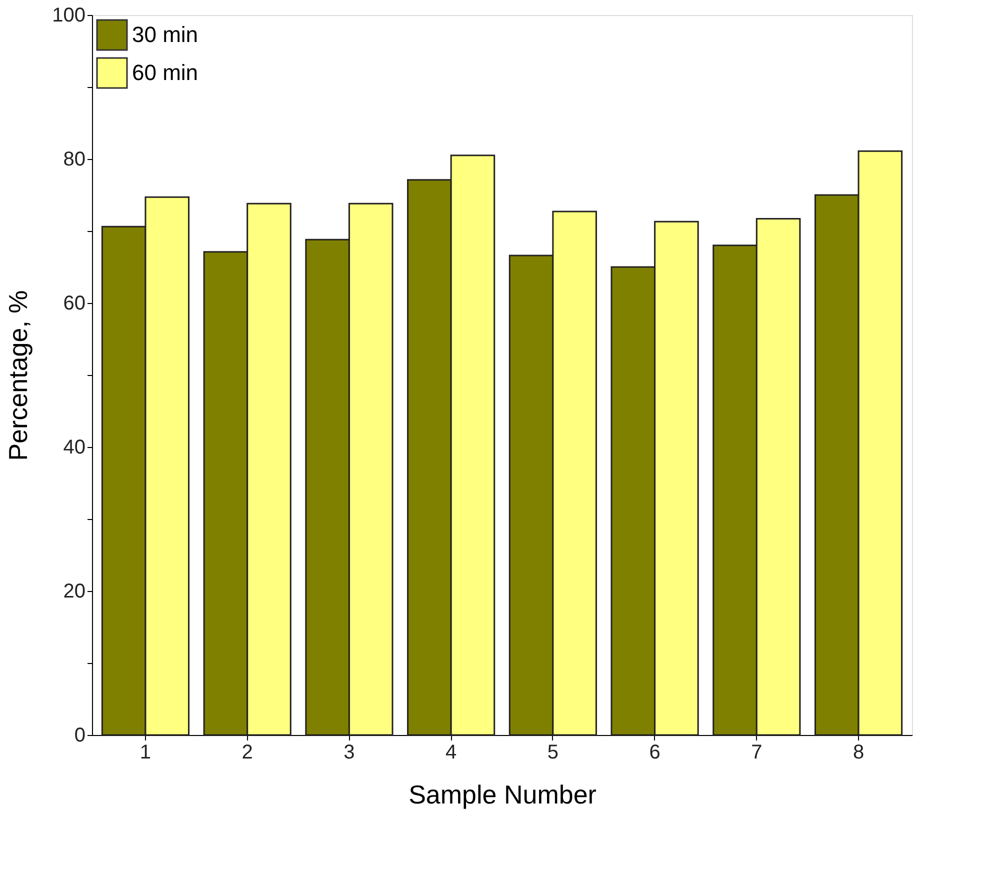 The height and width of the screenshot is (871, 996). I want to click on y-axis-title: Percentage, %, so click(18, 375).